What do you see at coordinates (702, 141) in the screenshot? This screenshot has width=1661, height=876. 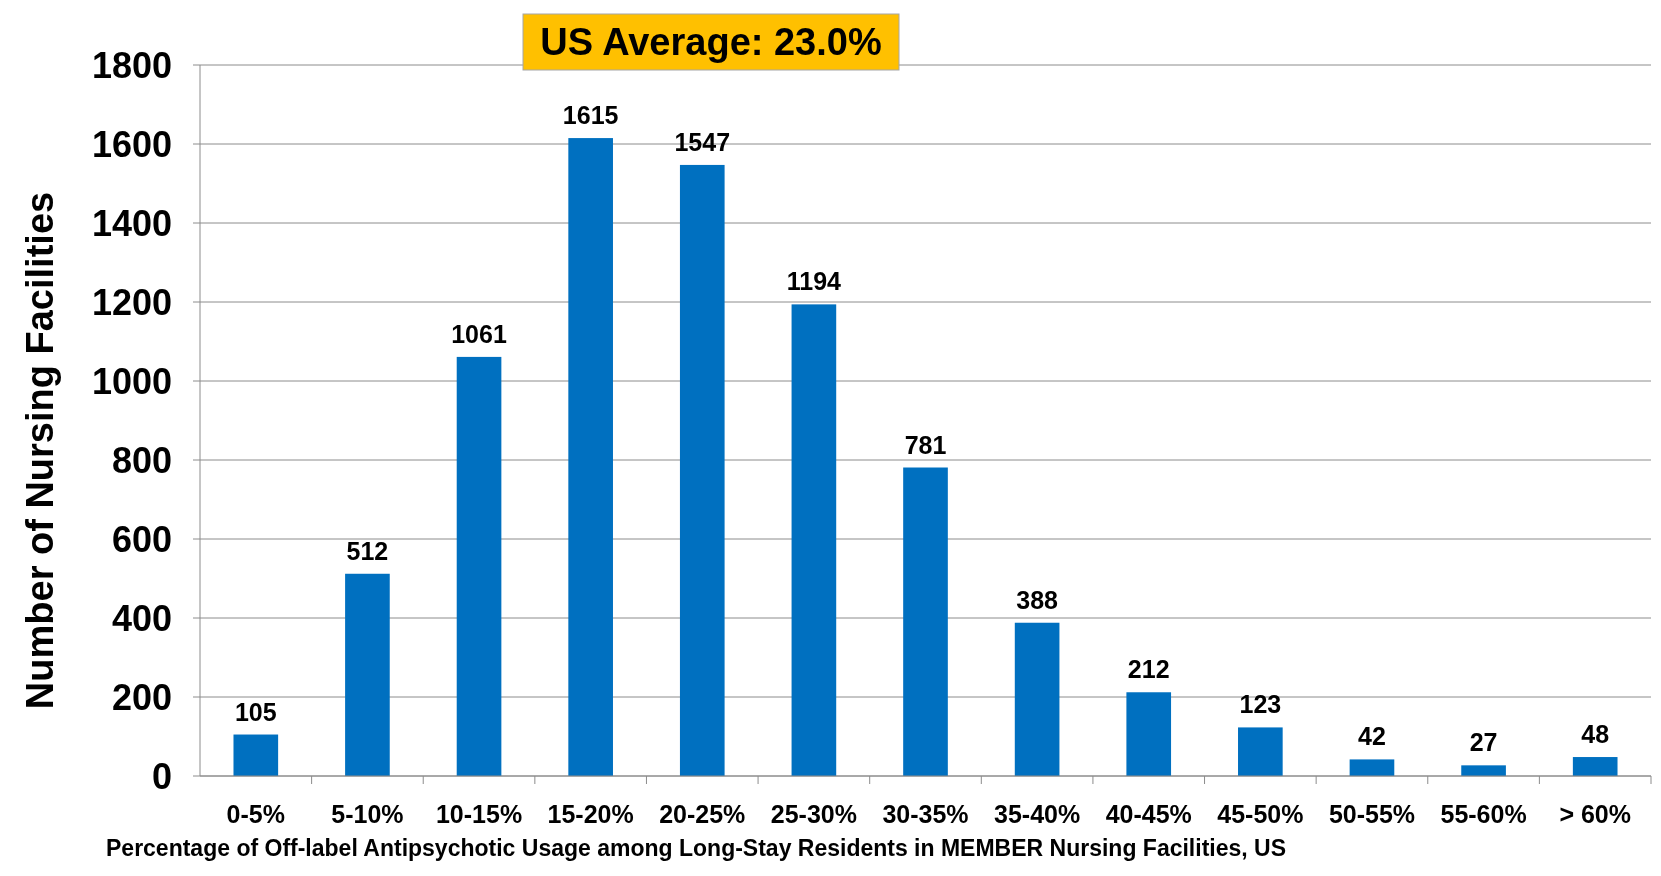 I see `data-label: 1547` at bounding box center [702, 141].